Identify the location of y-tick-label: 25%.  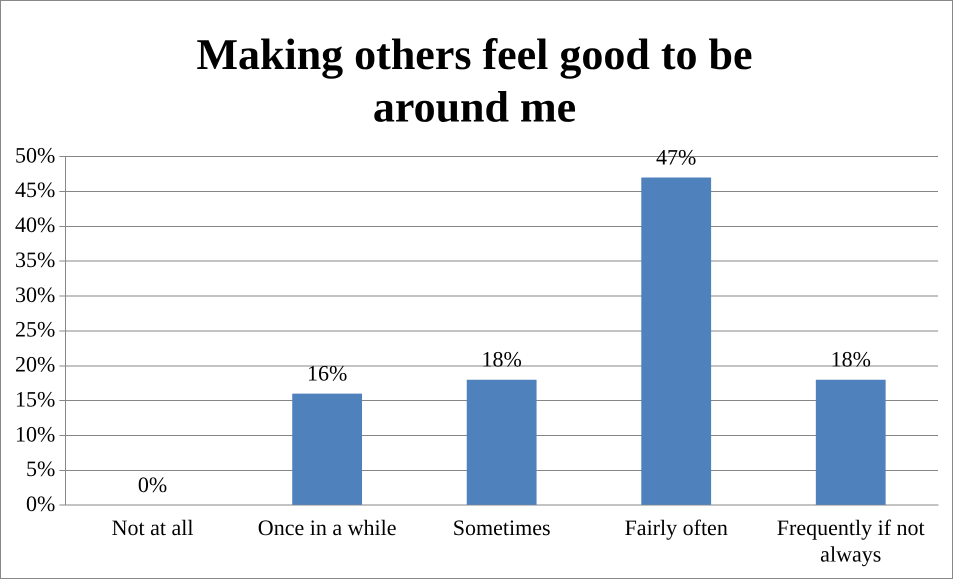
(35, 329).